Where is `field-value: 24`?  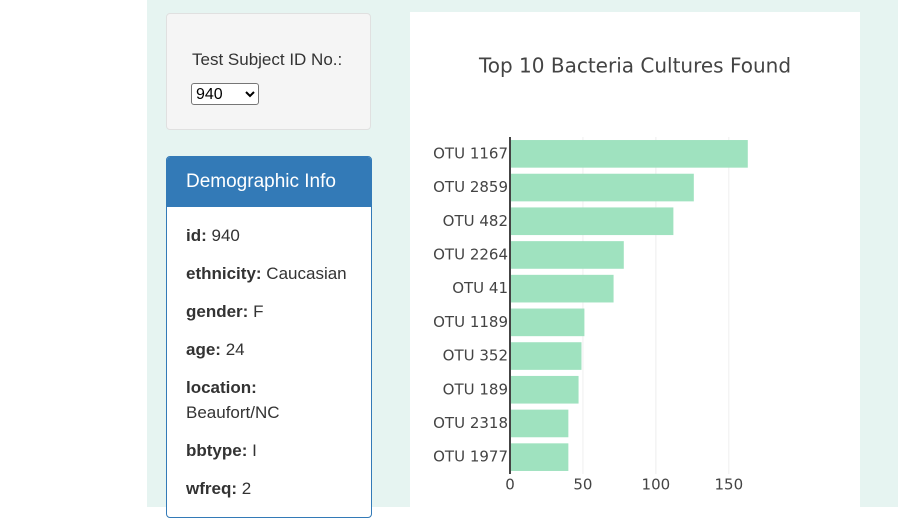
field-value: 24 is located at coordinates (235, 349).